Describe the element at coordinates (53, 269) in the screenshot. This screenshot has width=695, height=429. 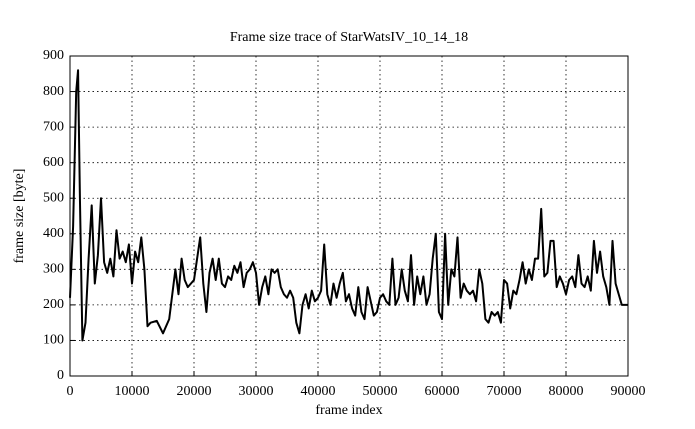
I see `y-tick-label: 300` at that location.